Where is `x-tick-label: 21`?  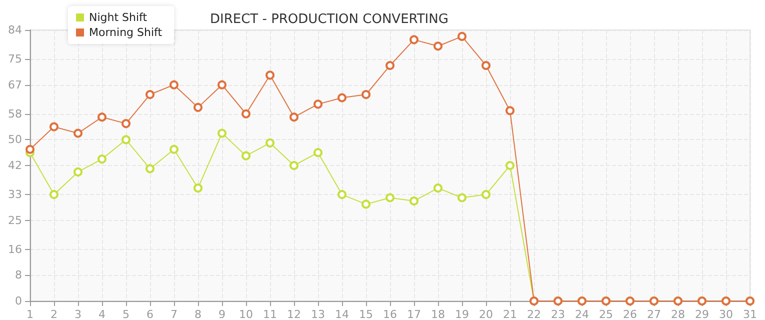 x-tick-label: 21 is located at coordinates (510, 314).